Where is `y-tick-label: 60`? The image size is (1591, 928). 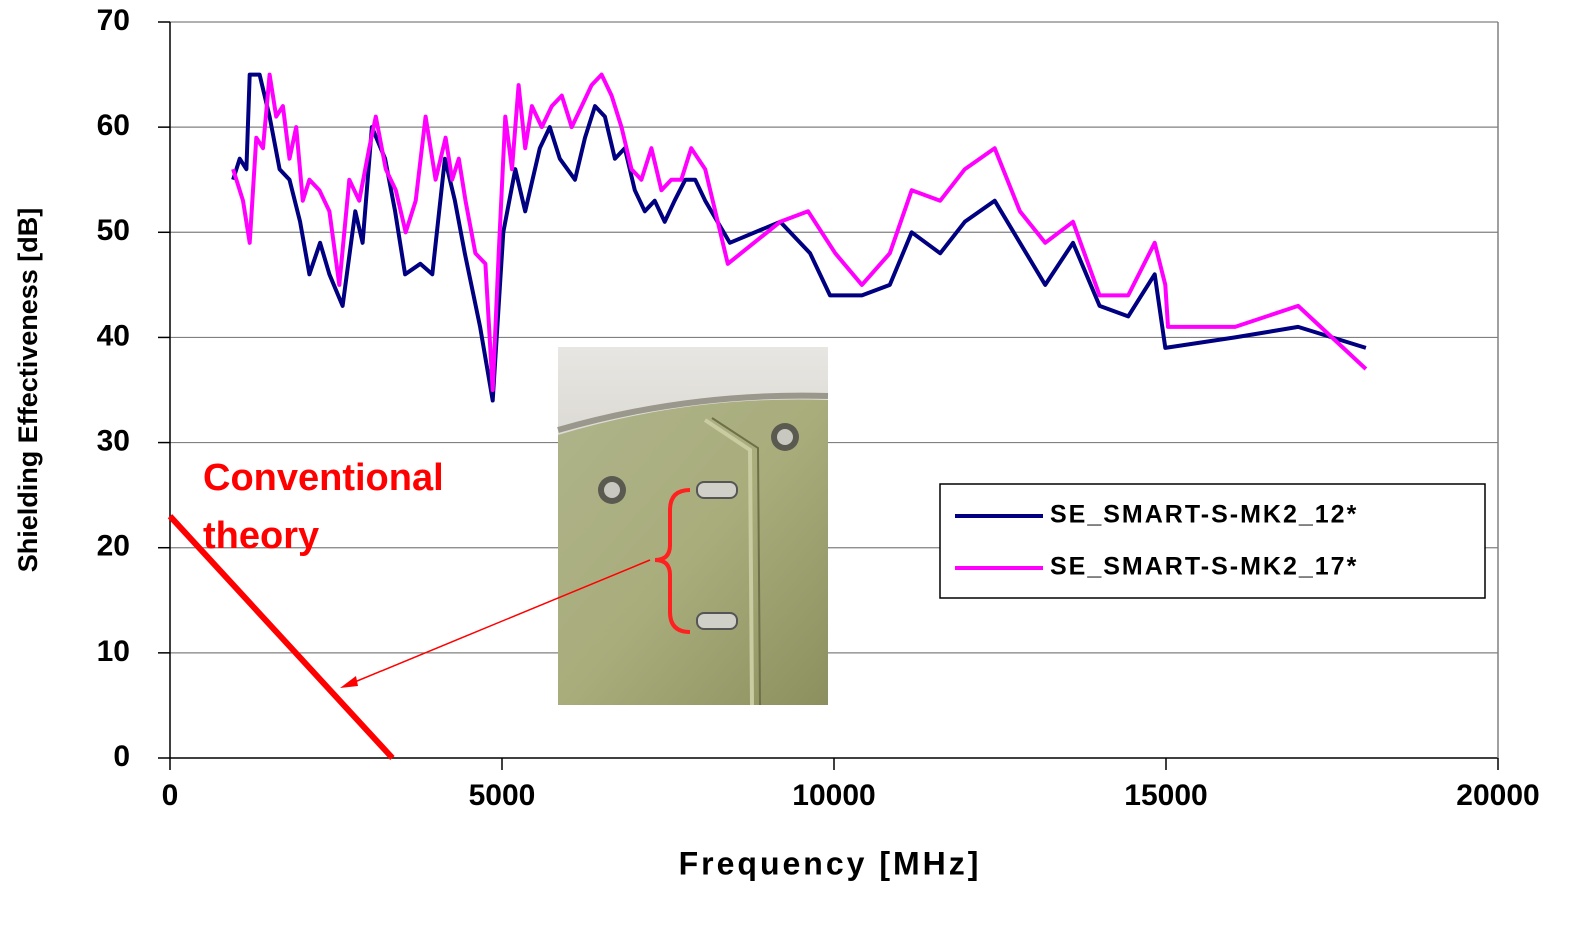
y-tick-label: 60 is located at coordinates (113, 125).